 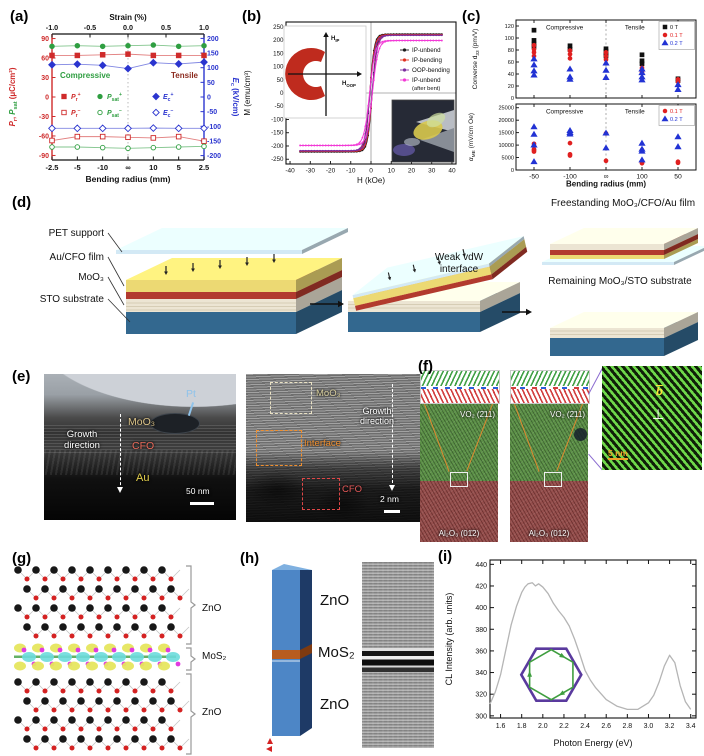 I want to click on svg-text: 0.1 T, so click(x=676, y=112).